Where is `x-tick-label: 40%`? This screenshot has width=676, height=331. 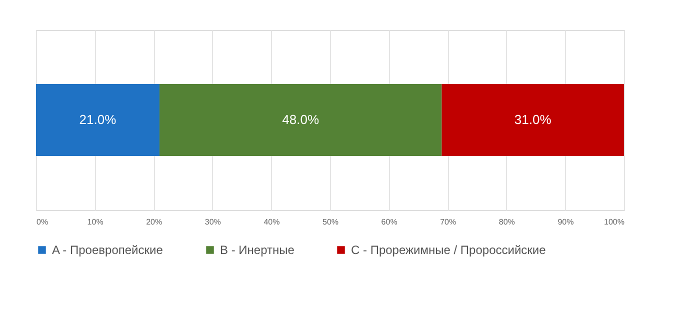
x-tick-label: 40% is located at coordinates (272, 222).